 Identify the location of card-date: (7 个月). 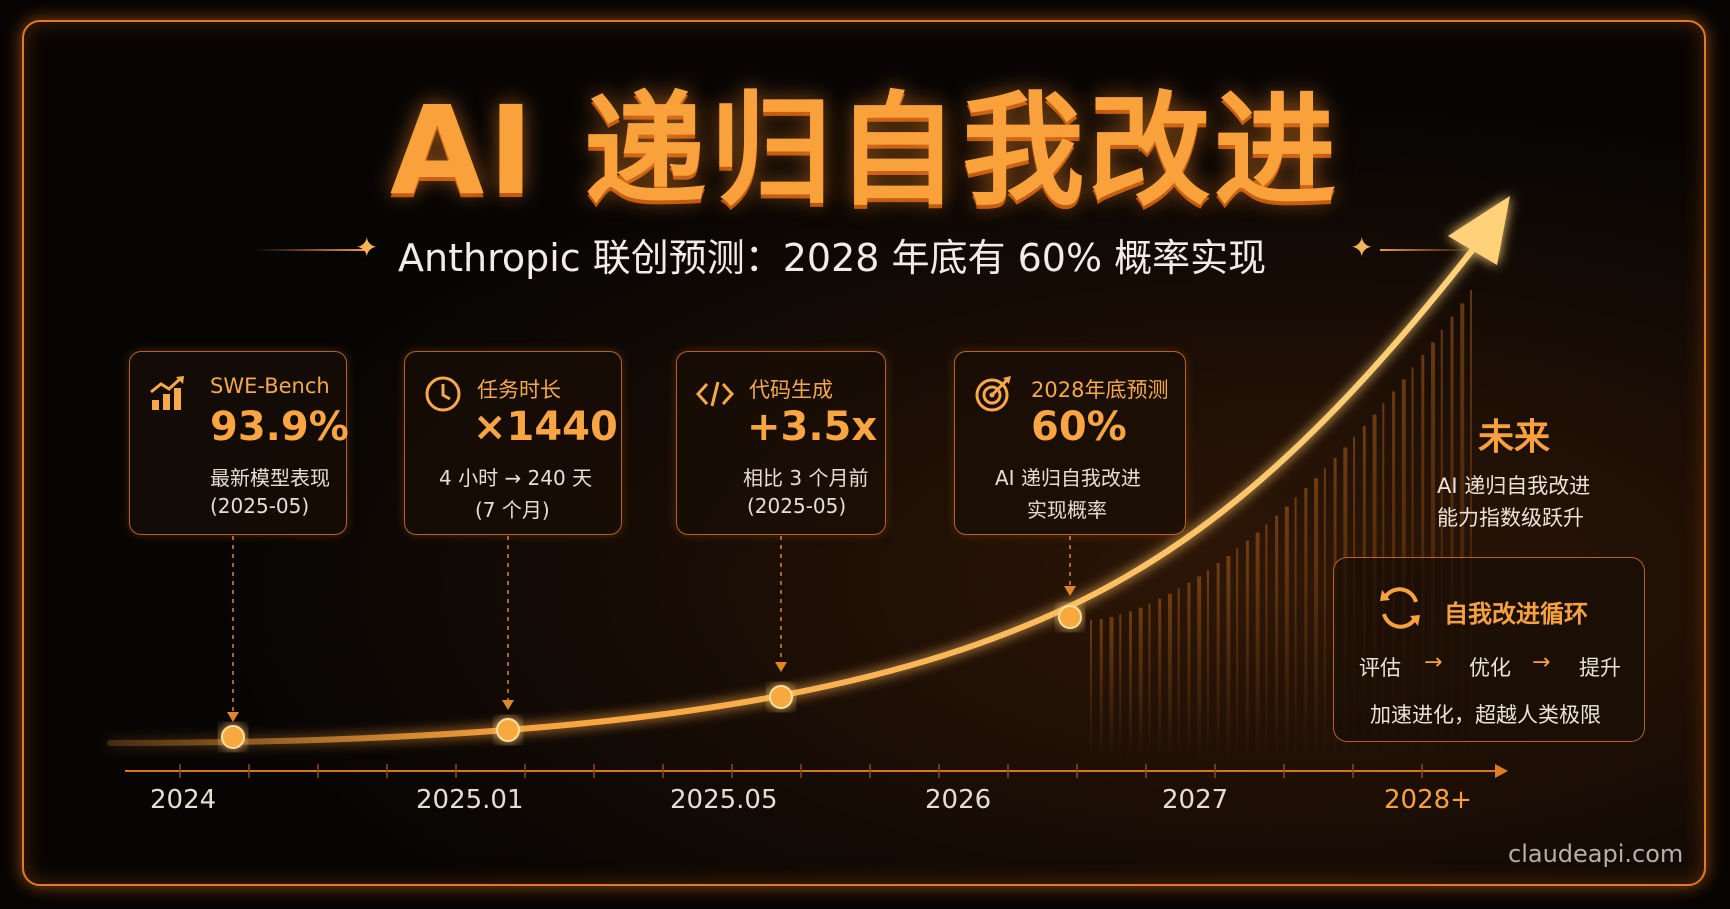
(512, 510).